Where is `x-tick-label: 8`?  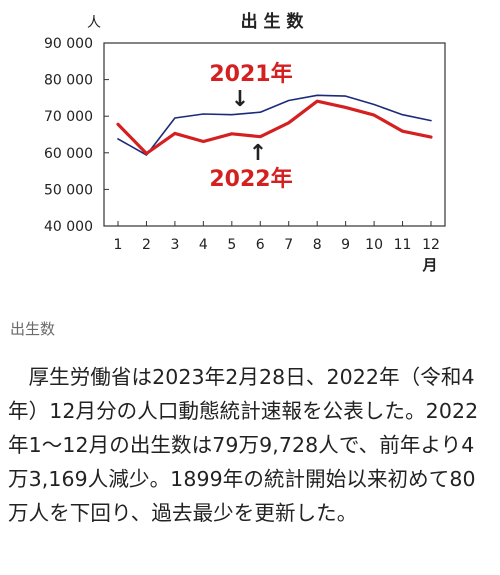
x-tick-label: 8 is located at coordinates (317, 245).